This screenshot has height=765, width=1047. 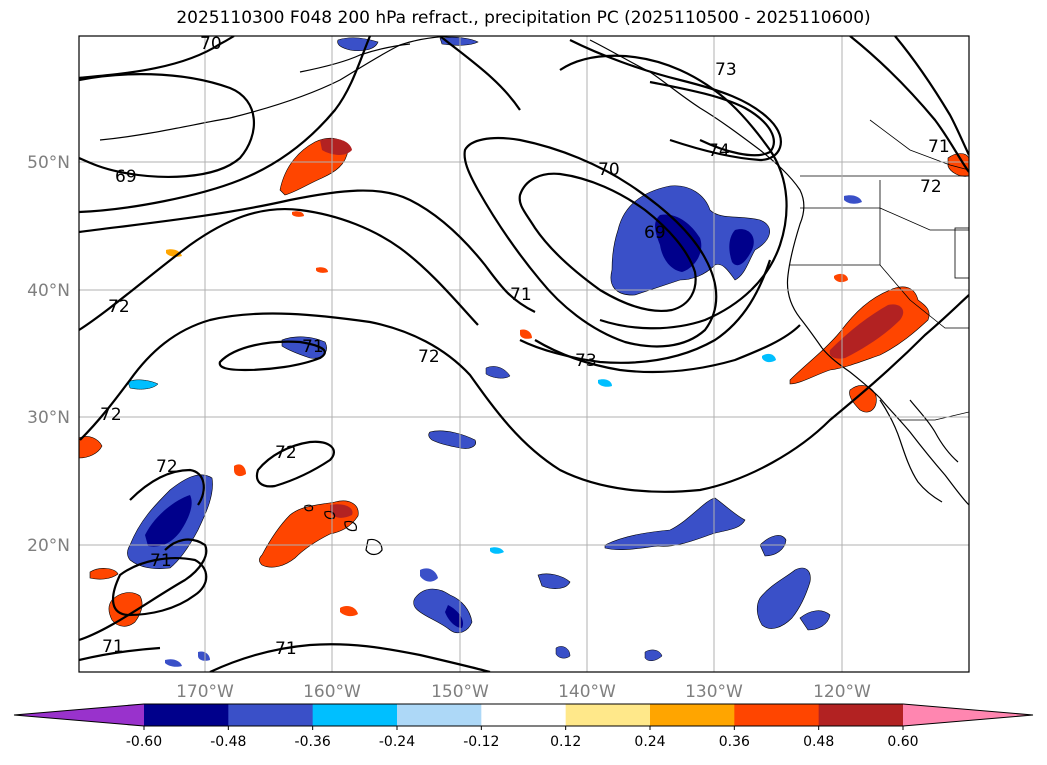 I want to click on precip-area-hawaii-east-core, so click(x=341, y=511).